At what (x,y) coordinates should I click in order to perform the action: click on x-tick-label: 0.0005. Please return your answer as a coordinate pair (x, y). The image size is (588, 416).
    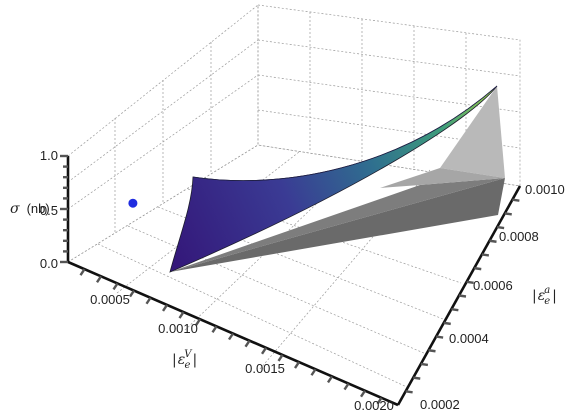
    Looking at the image, I should click on (110, 299).